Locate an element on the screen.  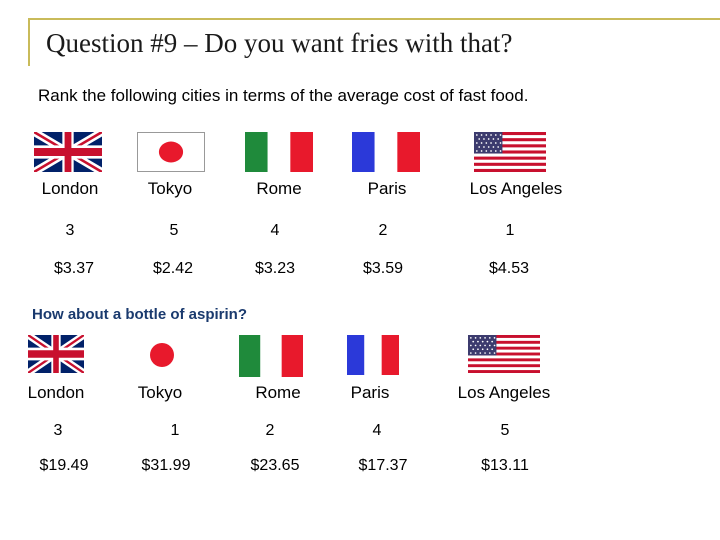
aspirin-city-name-rome: Rome is located at coordinates (278, 392).